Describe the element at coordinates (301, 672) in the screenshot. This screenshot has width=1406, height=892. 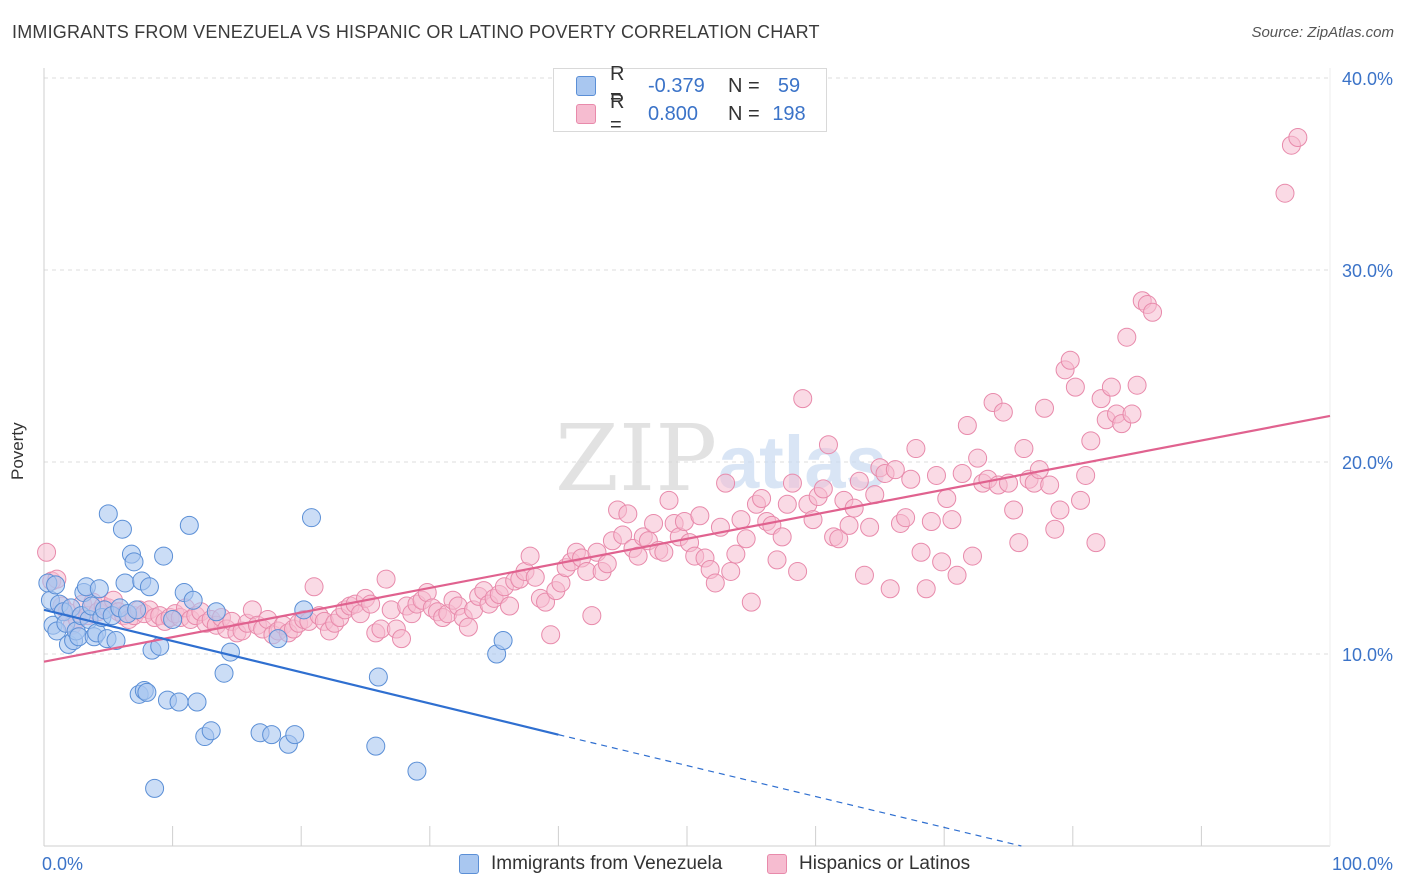
I see `trend-line-venezuela` at that location.